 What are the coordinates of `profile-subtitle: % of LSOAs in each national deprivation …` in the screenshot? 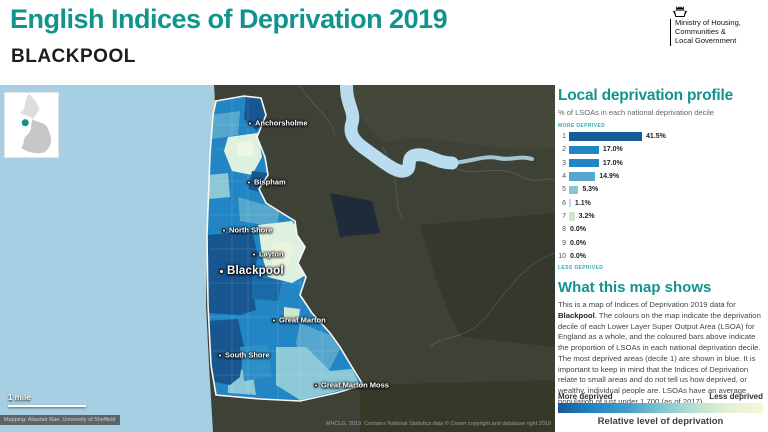 It's located at (636, 112).